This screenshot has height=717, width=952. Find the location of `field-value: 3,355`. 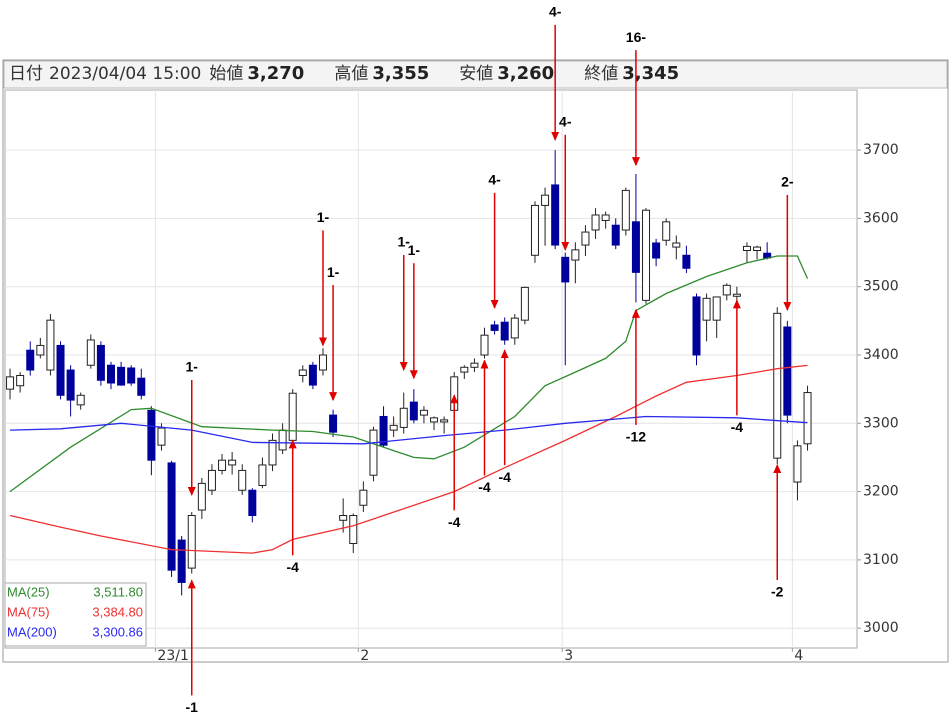

field-value: 3,355 is located at coordinates (400, 73).